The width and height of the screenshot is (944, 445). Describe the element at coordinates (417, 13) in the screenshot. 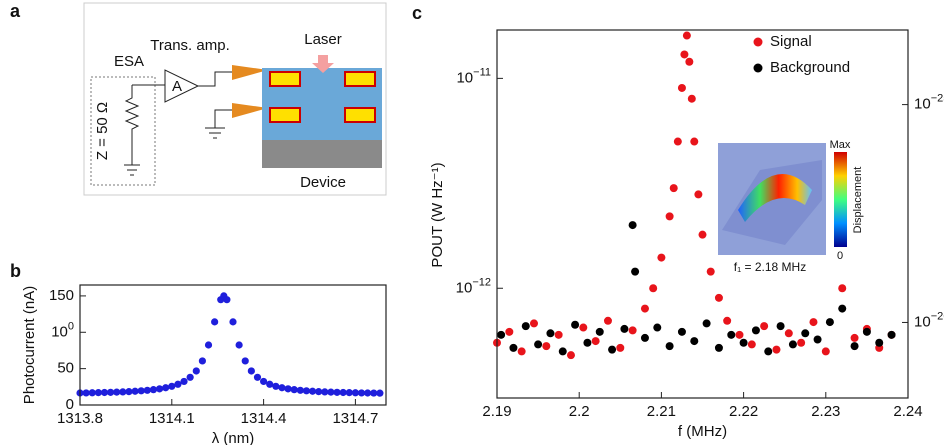

I see `panel-label: c` at that location.